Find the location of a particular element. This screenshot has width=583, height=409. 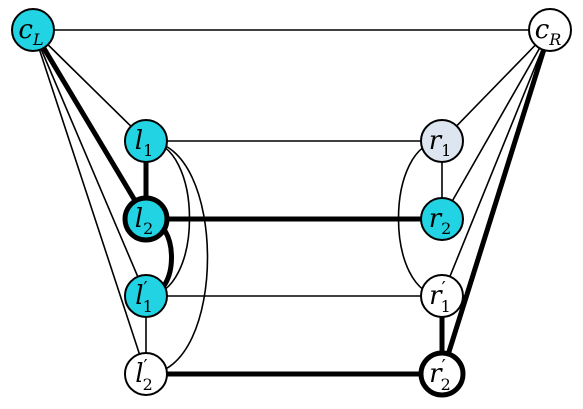

node-l2: l2 is located at coordinates (146, 219).